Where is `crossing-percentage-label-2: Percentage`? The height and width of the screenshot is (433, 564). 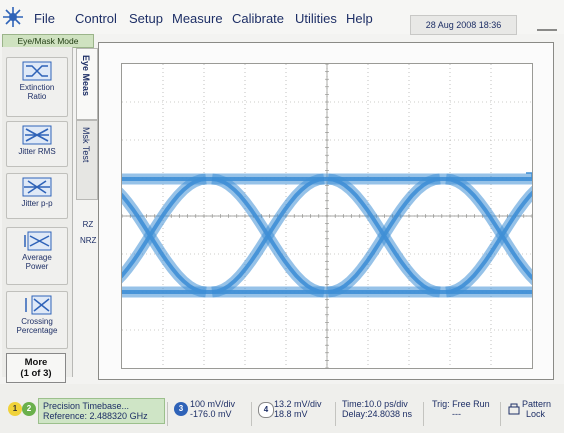 crossing-percentage-label-2: Percentage is located at coordinates (37, 330).